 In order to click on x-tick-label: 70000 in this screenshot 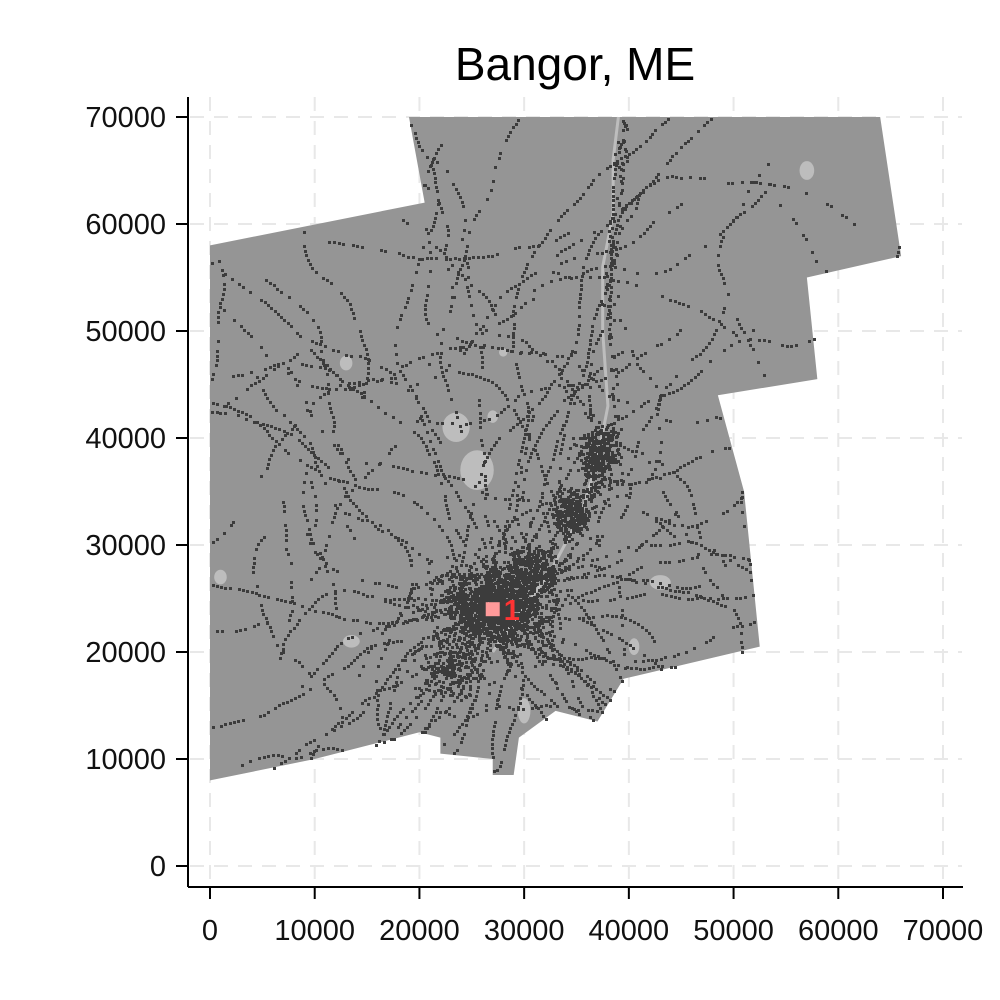, I will do `click(943, 931)`.